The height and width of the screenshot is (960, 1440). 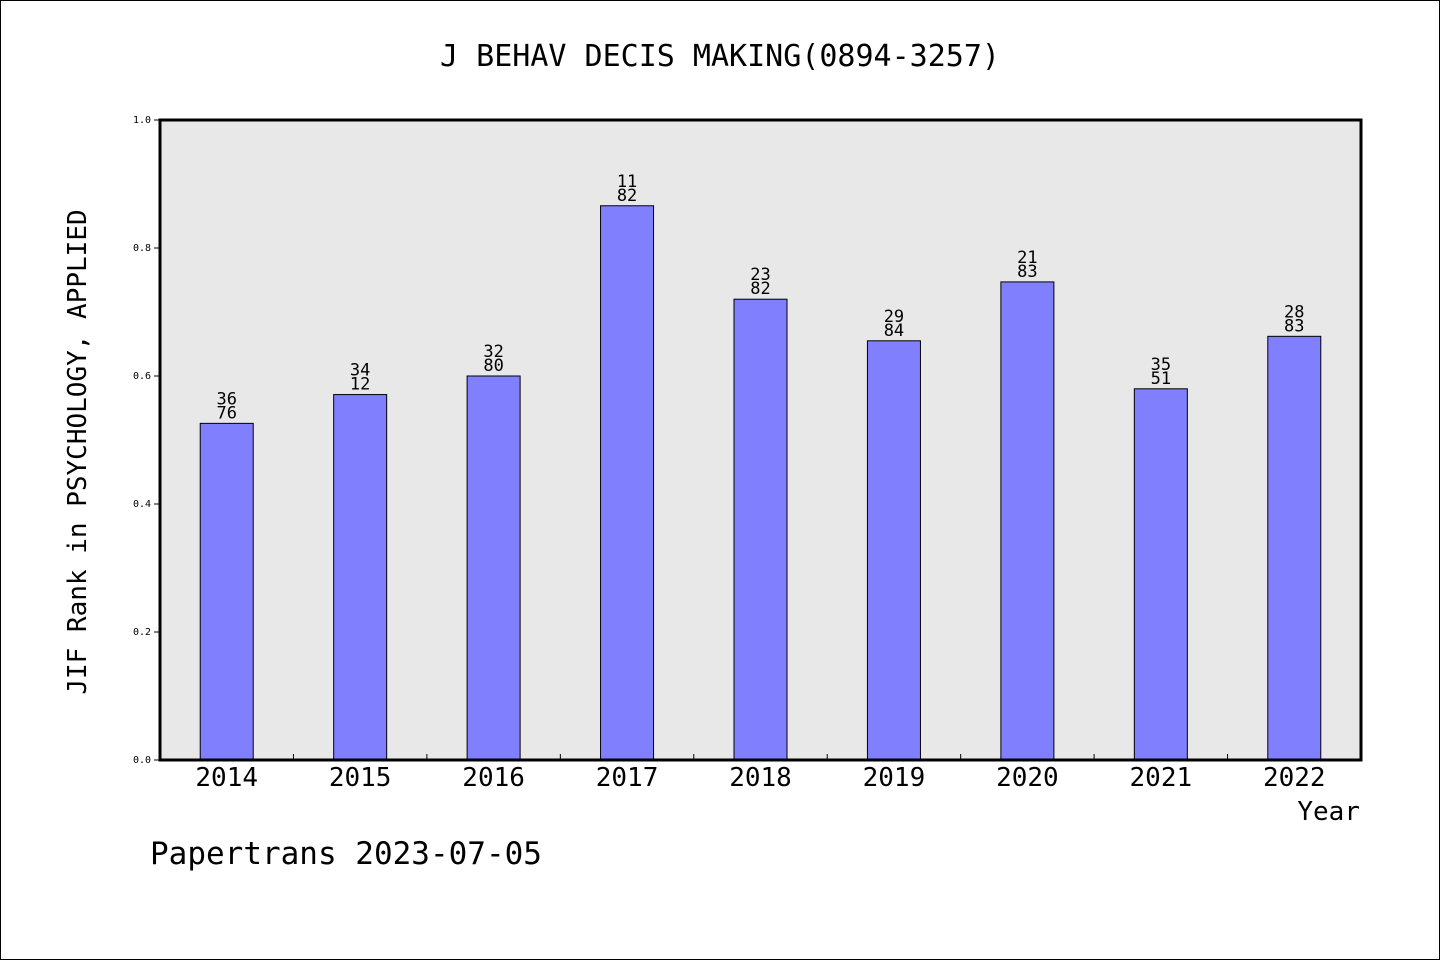 I want to click on y-tick-label: 1.0, so click(x=142, y=120).